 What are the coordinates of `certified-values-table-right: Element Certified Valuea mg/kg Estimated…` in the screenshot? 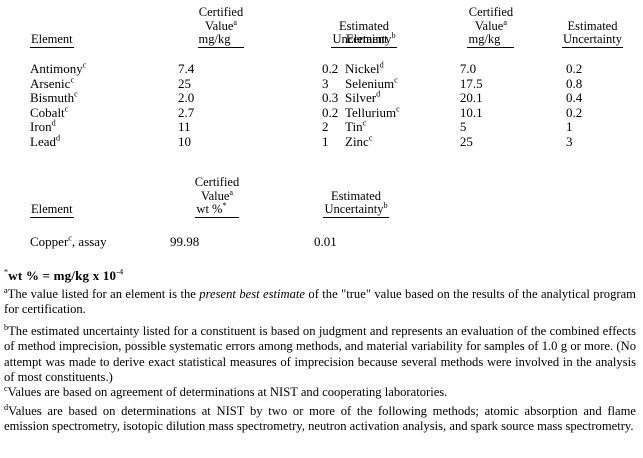 It's located at (494, 77).